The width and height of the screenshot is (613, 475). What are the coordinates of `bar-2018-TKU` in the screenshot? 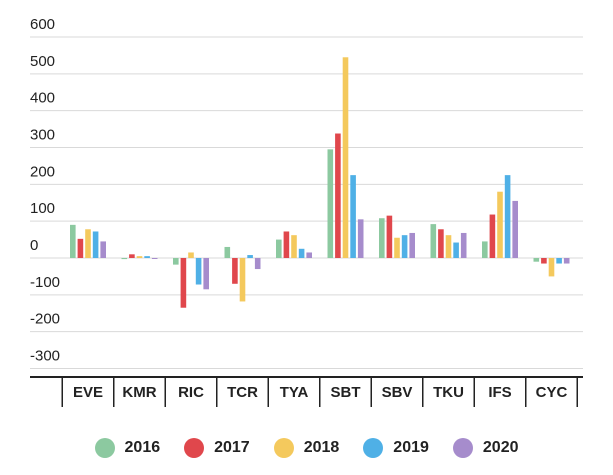 It's located at (448, 246).